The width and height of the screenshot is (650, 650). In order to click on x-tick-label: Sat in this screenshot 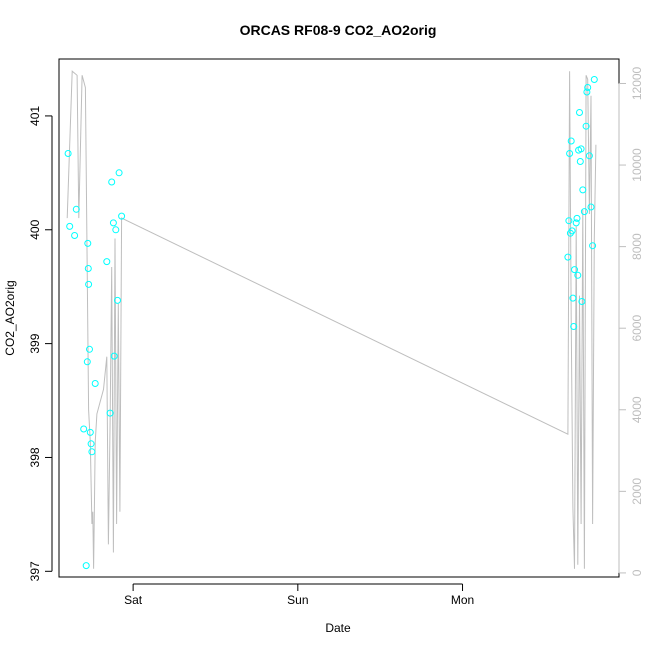, I will do `click(133, 600)`.